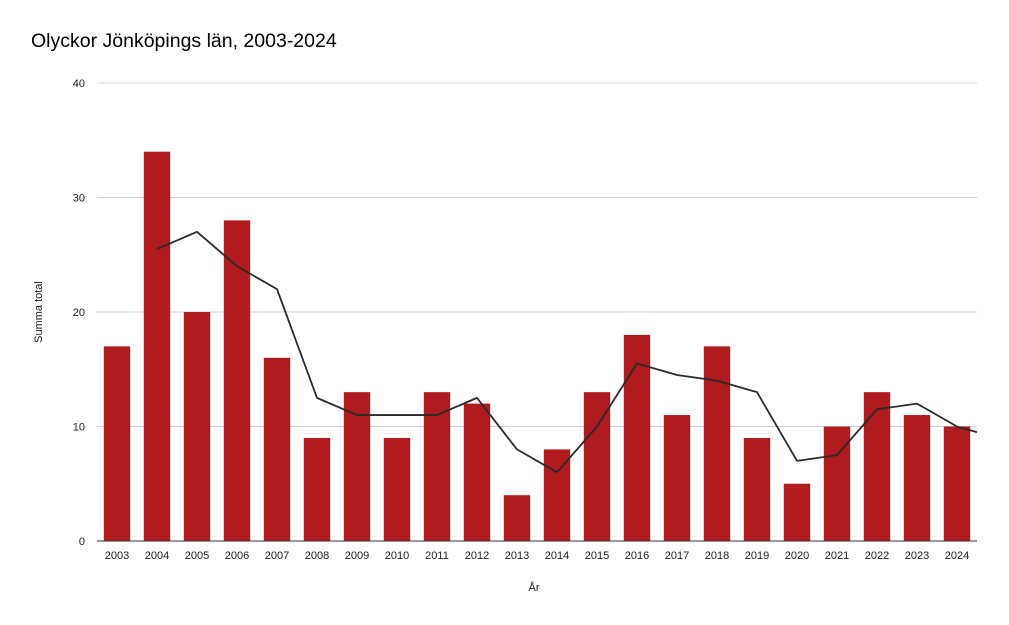 The image size is (1009, 625). I want to click on x-tick-label: 2011, so click(437, 556).